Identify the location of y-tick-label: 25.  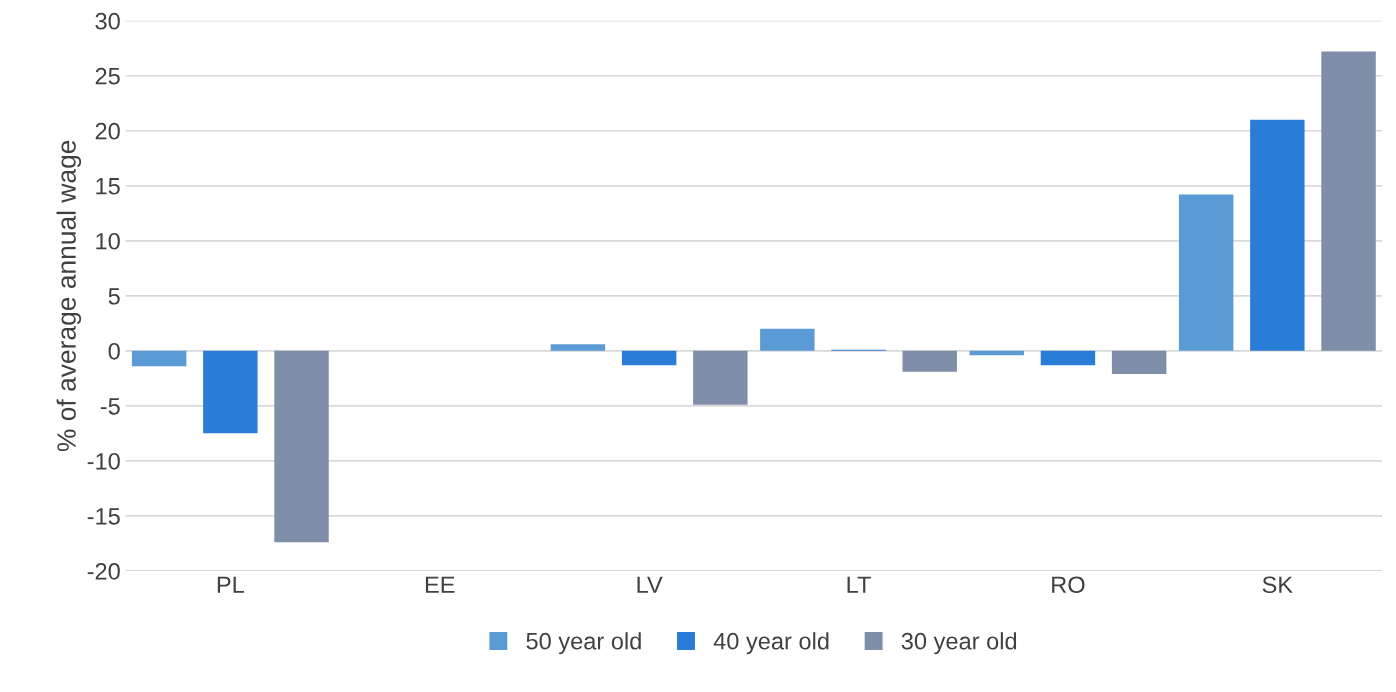
(107, 76).